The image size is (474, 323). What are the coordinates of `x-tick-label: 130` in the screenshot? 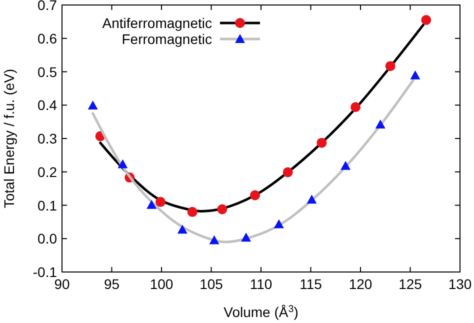 It's located at (460, 284).